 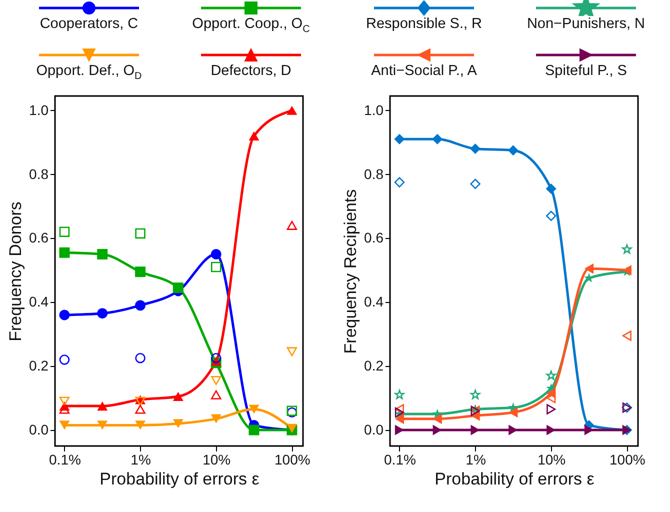 What do you see at coordinates (16, 272) in the screenshot?
I see `y-axis-title: Frequency Donors` at bounding box center [16, 272].